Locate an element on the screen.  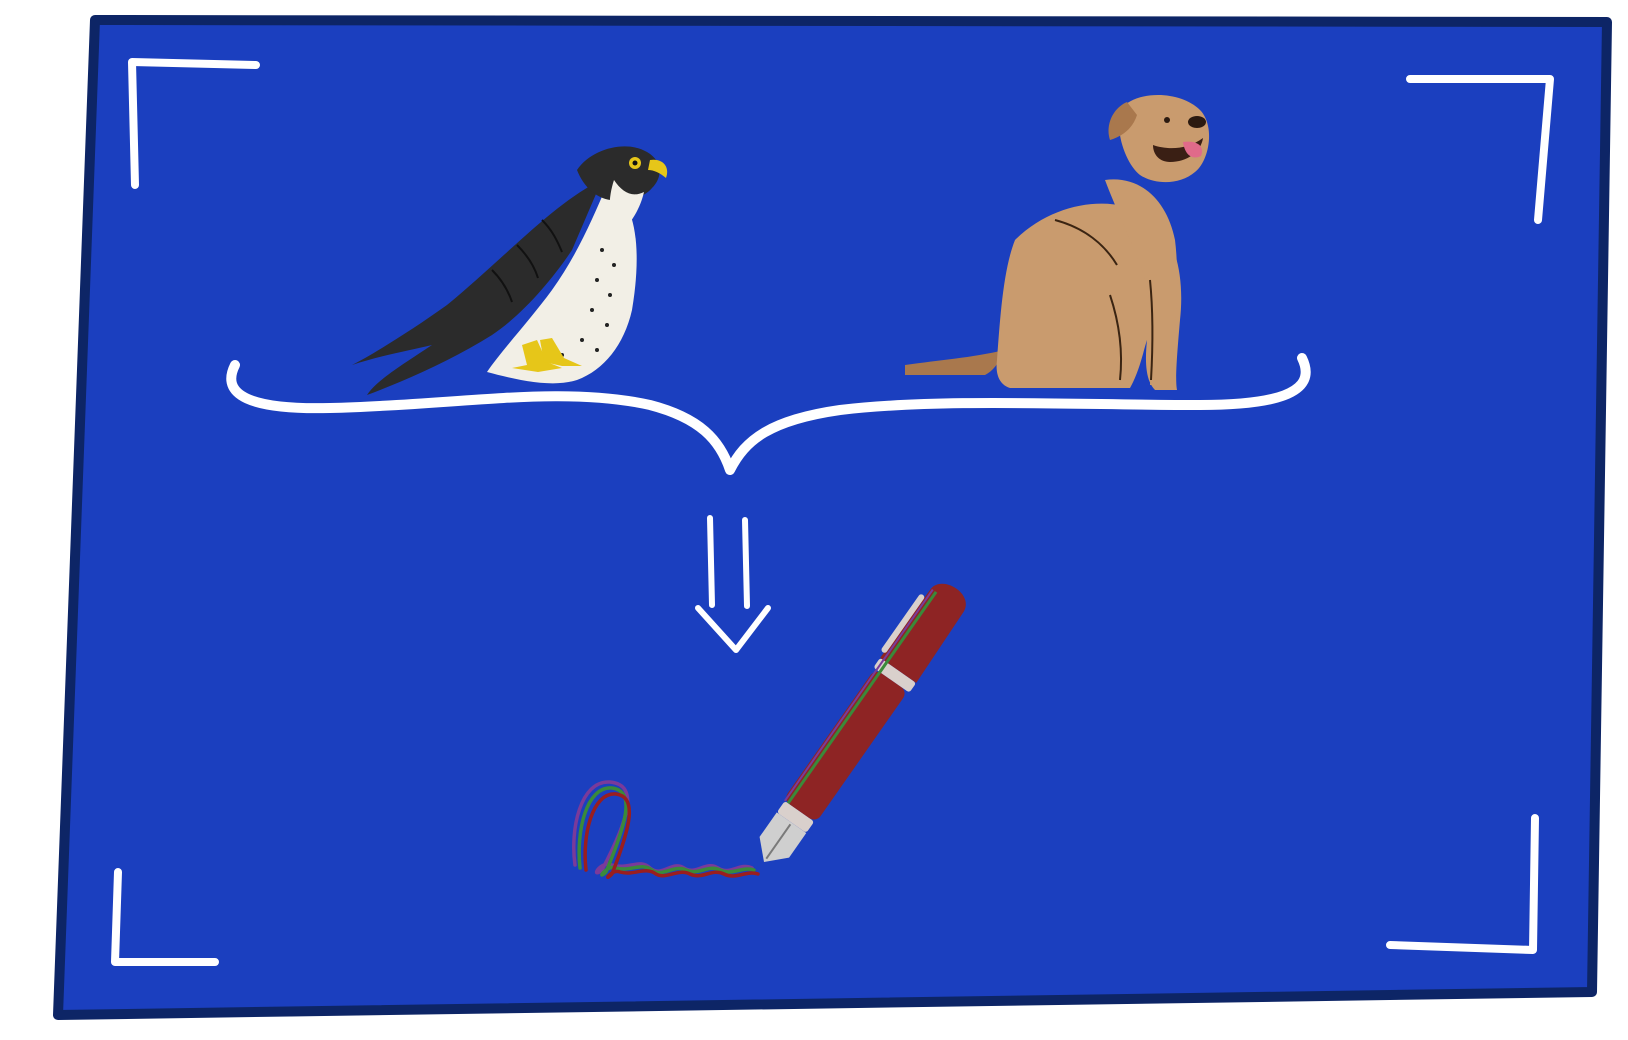
double-arrow-down-icon is located at coordinates (733, 584).